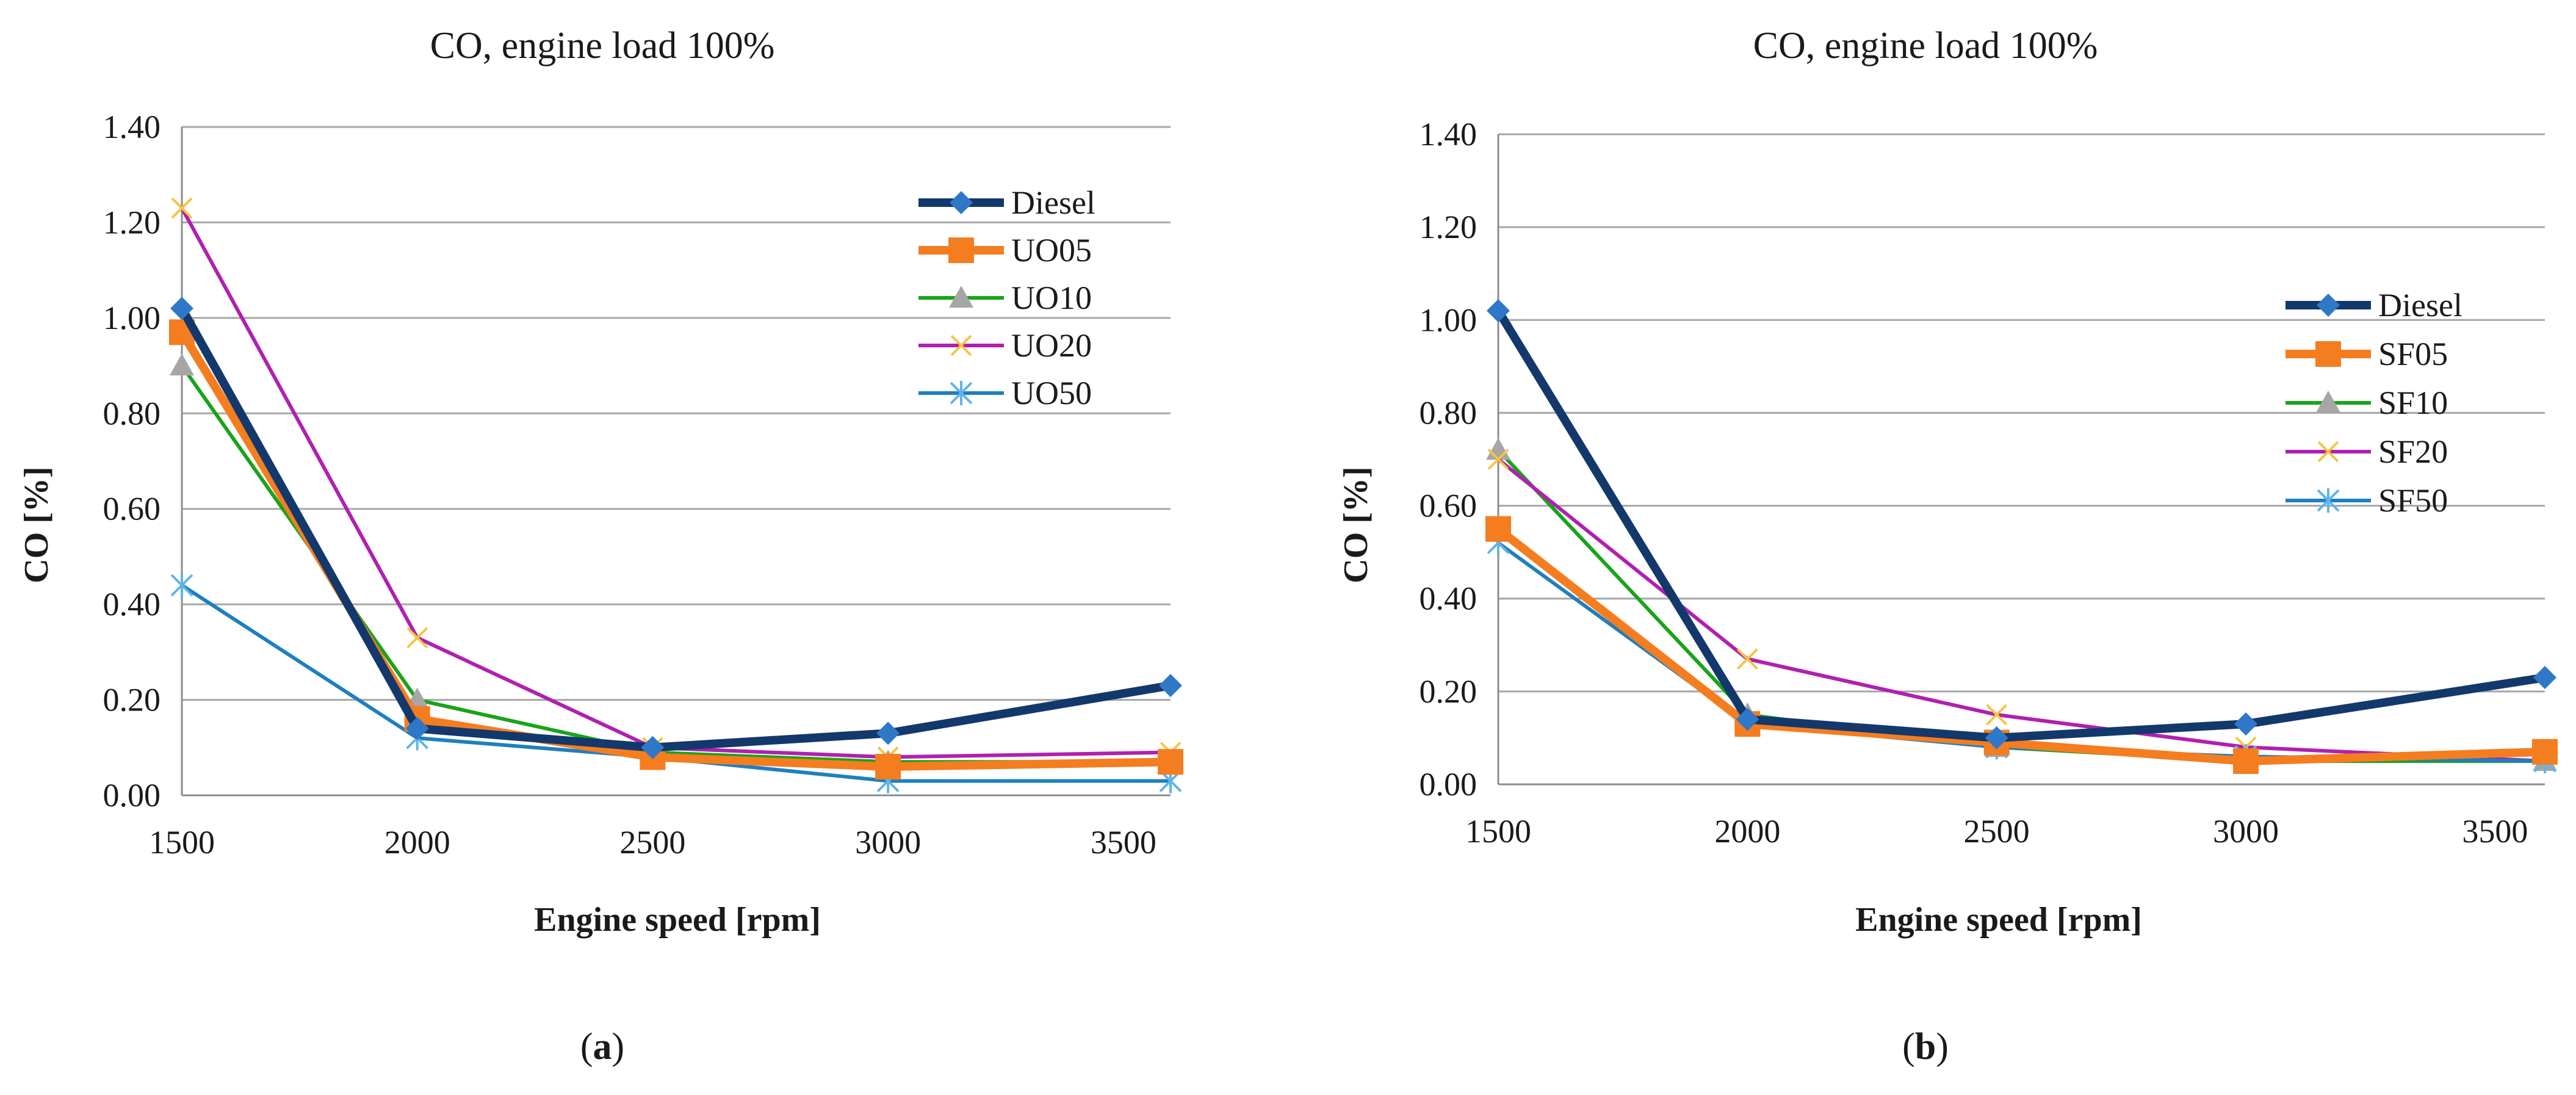  What do you see at coordinates (1051, 298) in the screenshot?
I see `legend-label: UO10` at bounding box center [1051, 298].